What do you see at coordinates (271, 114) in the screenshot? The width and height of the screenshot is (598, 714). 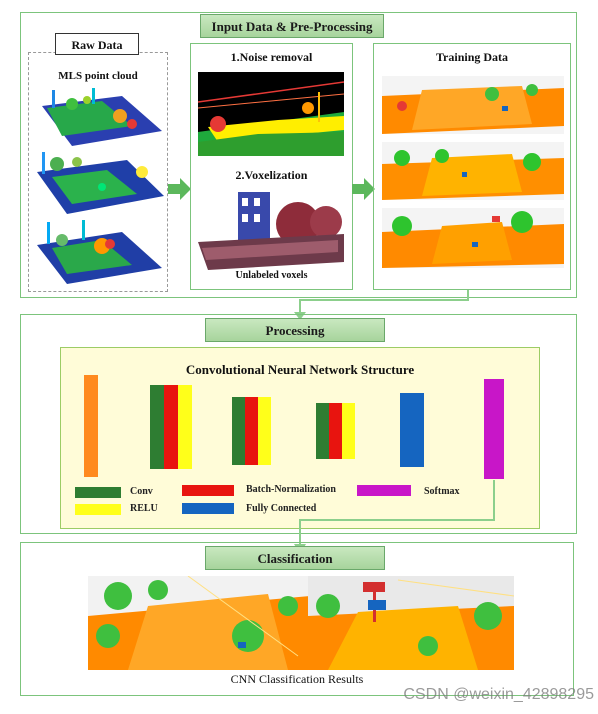 I see `noise-removal-image` at bounding box center [271, 114].